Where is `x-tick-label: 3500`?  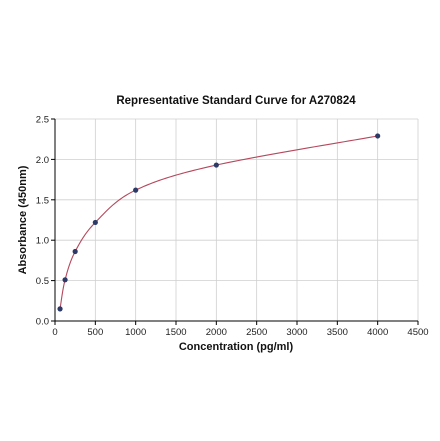
x-tick-label: 3500 is located at coordinates (337, 332).